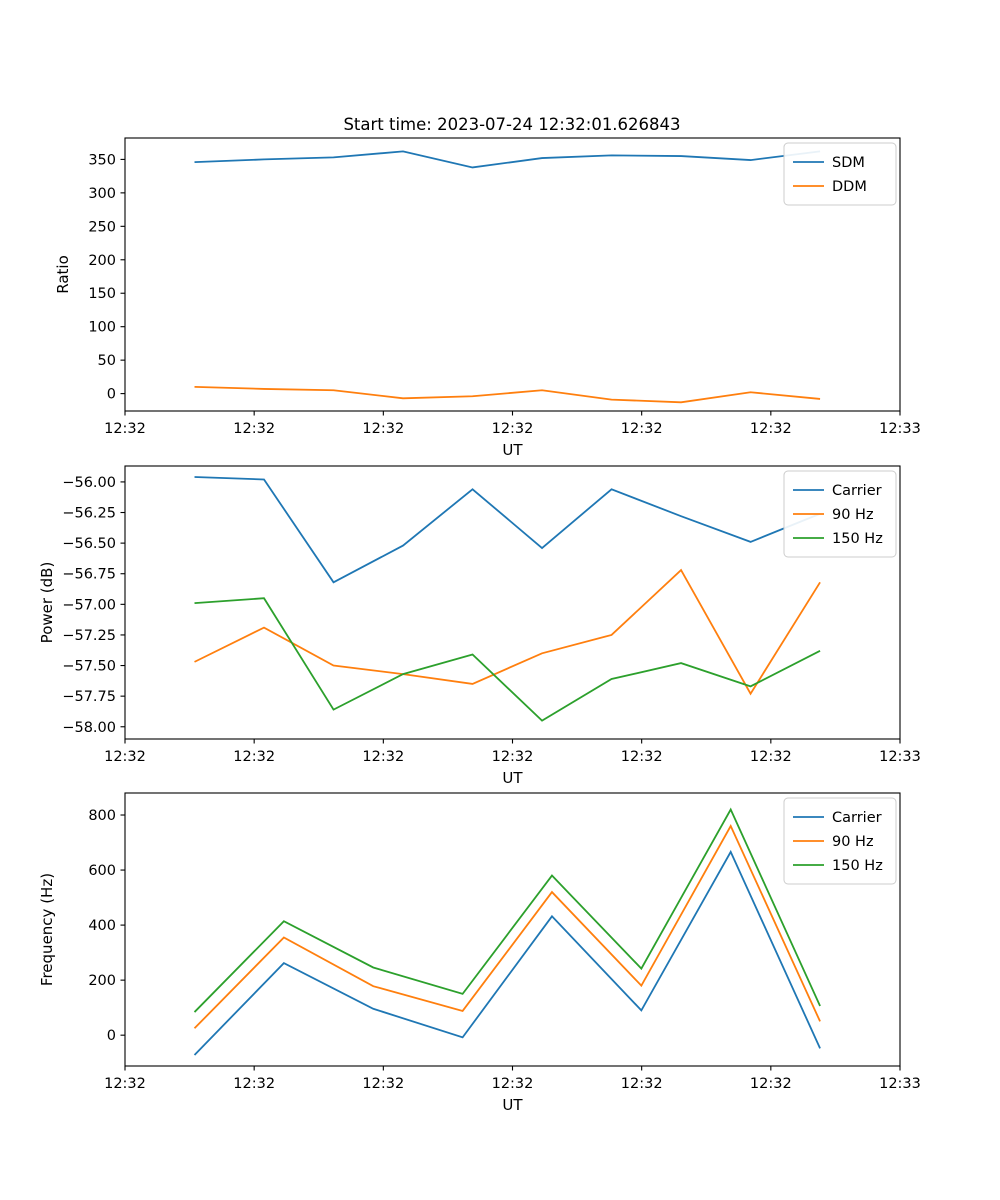 Image resolution: width=1000 pixels, height=1200 pixels. I want to click on y-tick-label: 800, so click(102, 816).